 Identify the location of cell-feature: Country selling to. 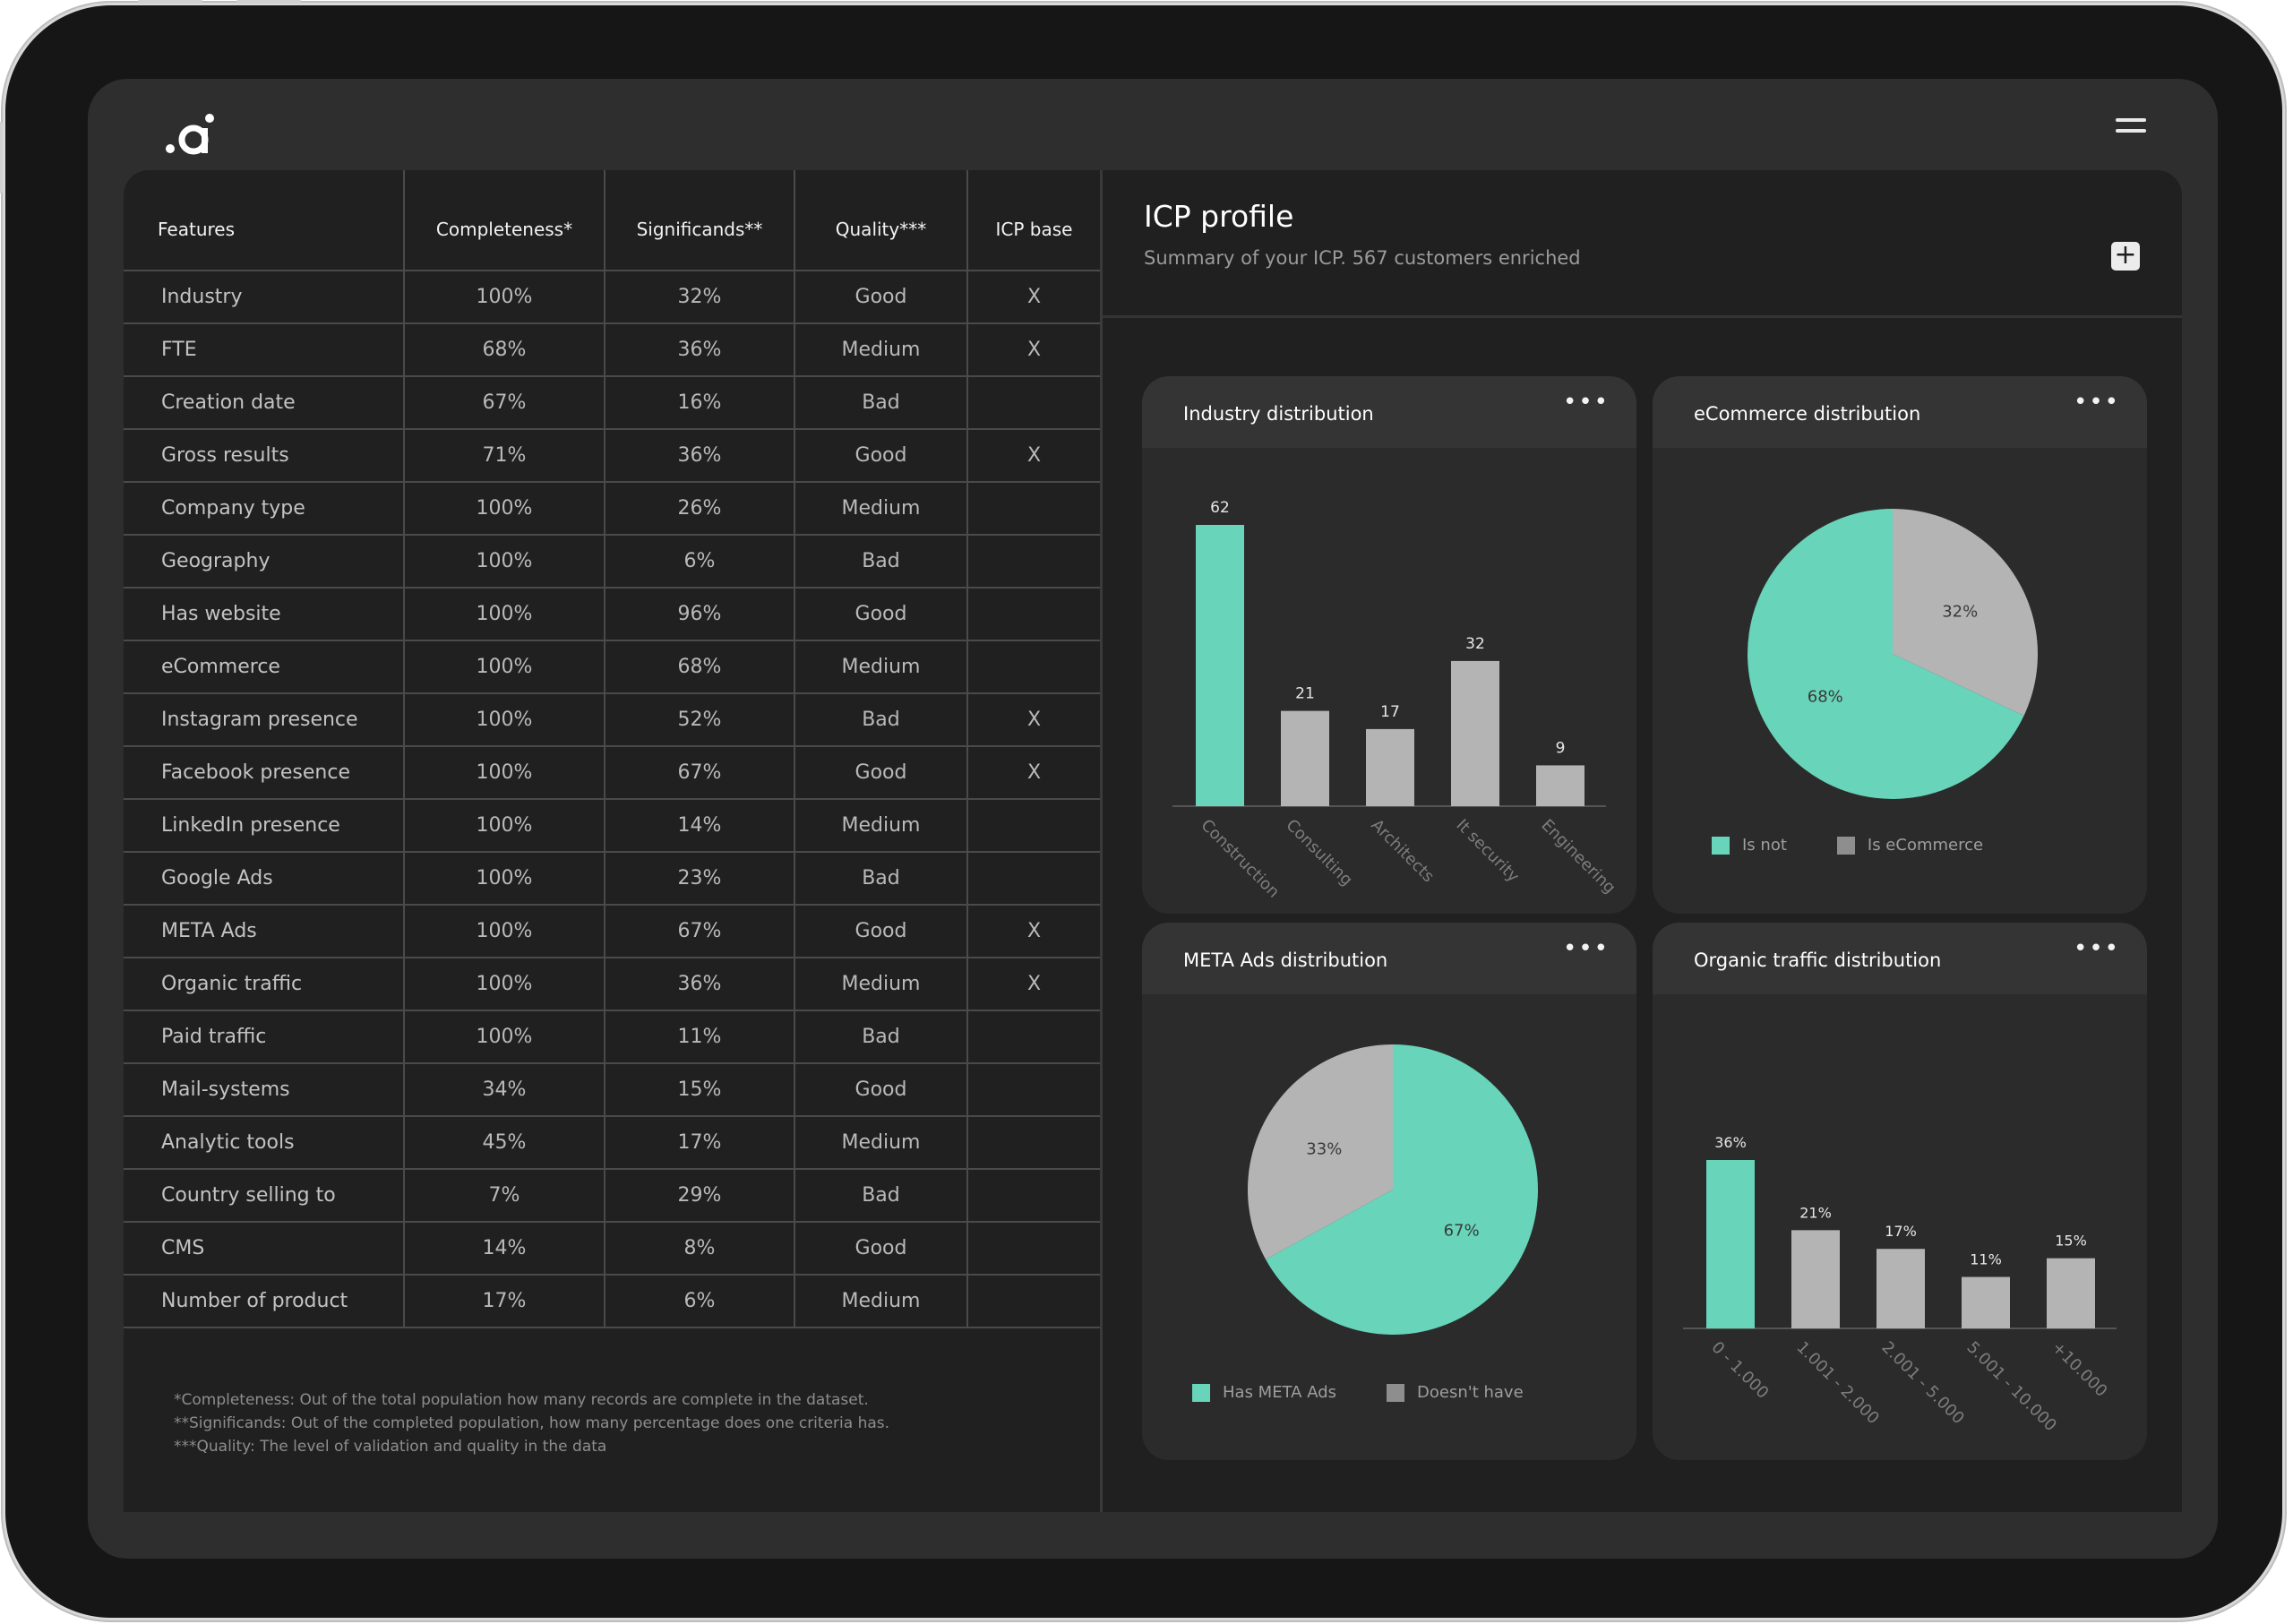
(264, 1196).